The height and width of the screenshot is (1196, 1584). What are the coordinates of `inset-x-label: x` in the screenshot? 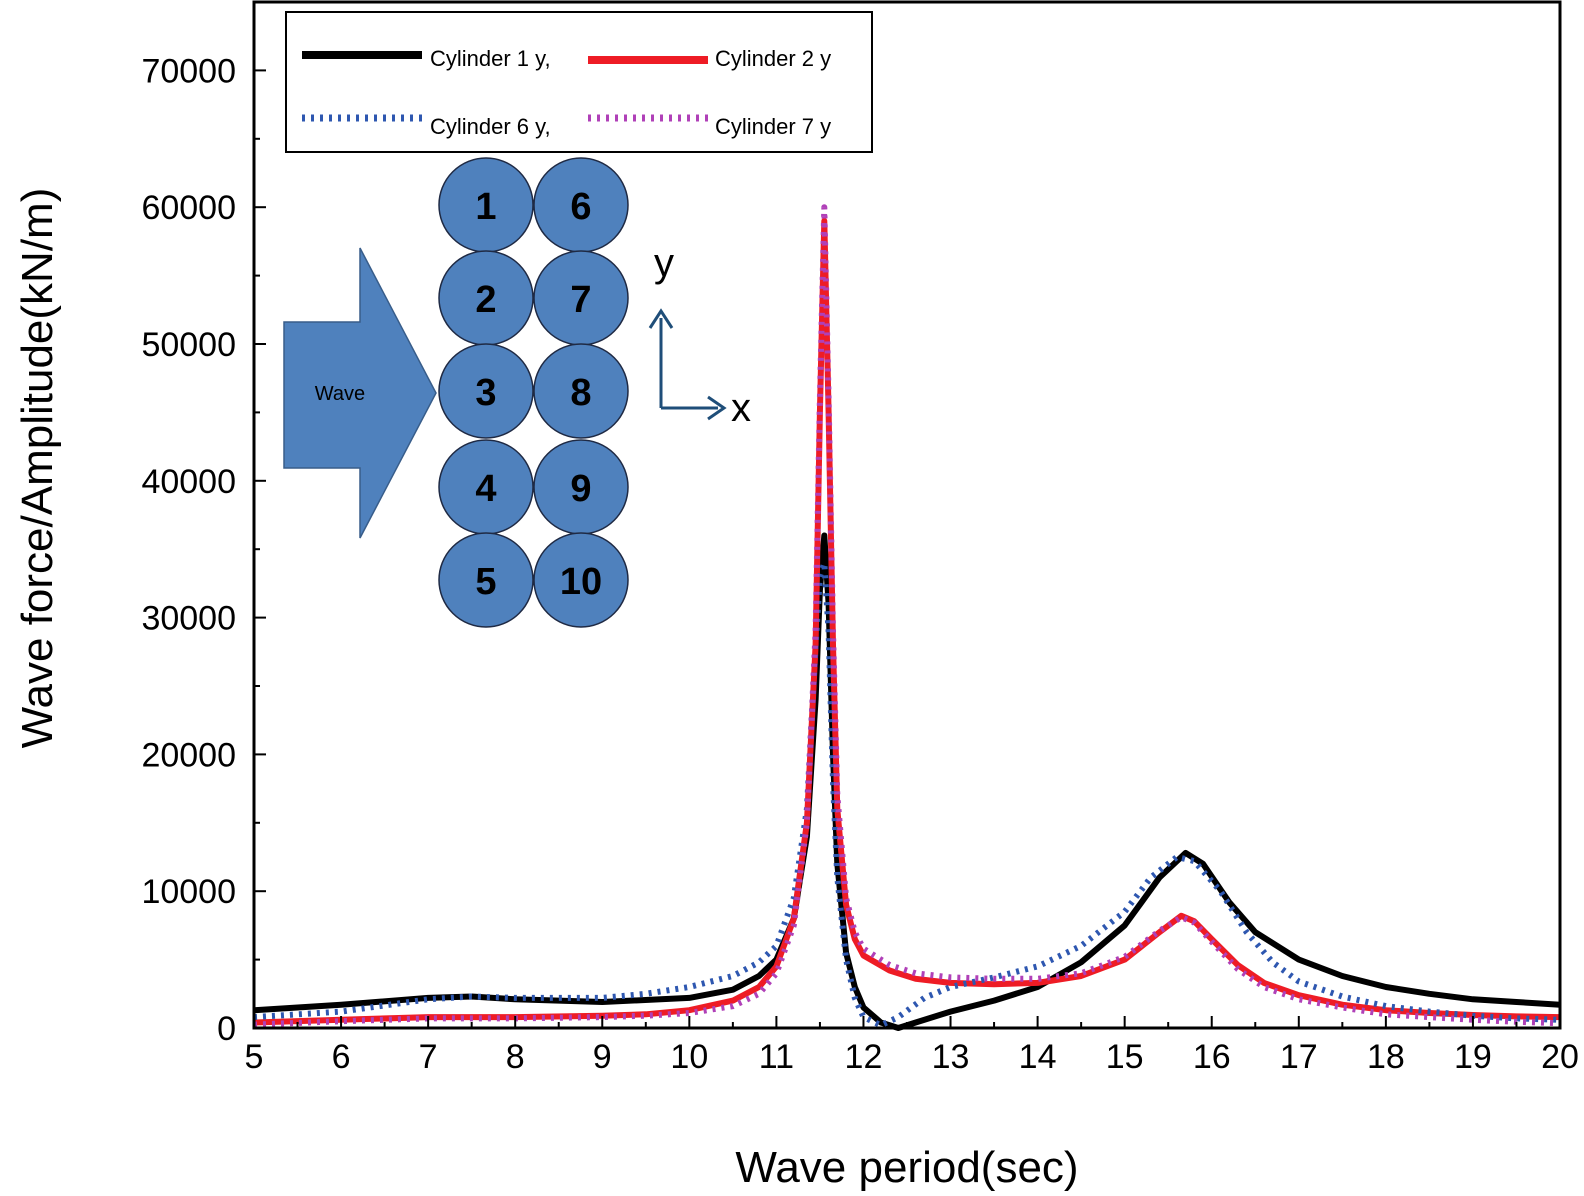 It's located at (741, 408).